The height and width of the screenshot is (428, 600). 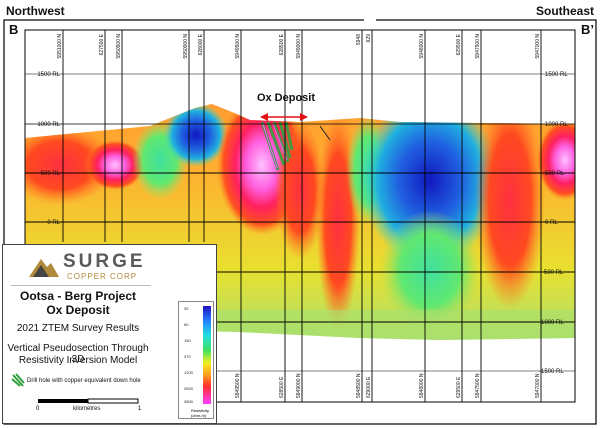 What do you see at coordinates (201, 44) in the screenshot?
I see `top-coord-4: 628000 E` at bounding box center [201, 44].